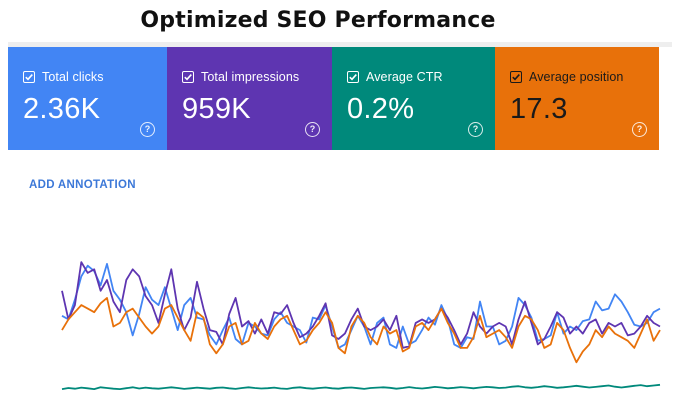 The height and width of the screenshot is (409, 680). What do you see at coordinates (539, 109) in the screenshot?
I see `metric-value: 17.3` at bounding box center [539, 109].